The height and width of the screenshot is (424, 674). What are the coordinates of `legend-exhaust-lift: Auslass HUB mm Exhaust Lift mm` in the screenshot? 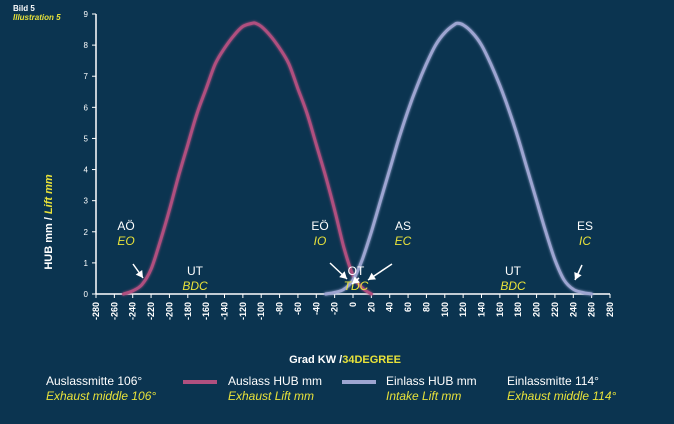 It's located at (275, 389).